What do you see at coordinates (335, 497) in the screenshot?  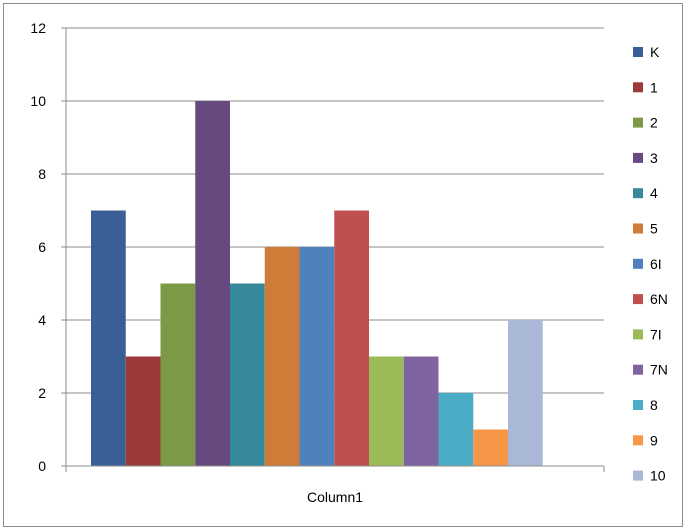 I see `x-category-label: Column1` at bounding box center [335, 497].